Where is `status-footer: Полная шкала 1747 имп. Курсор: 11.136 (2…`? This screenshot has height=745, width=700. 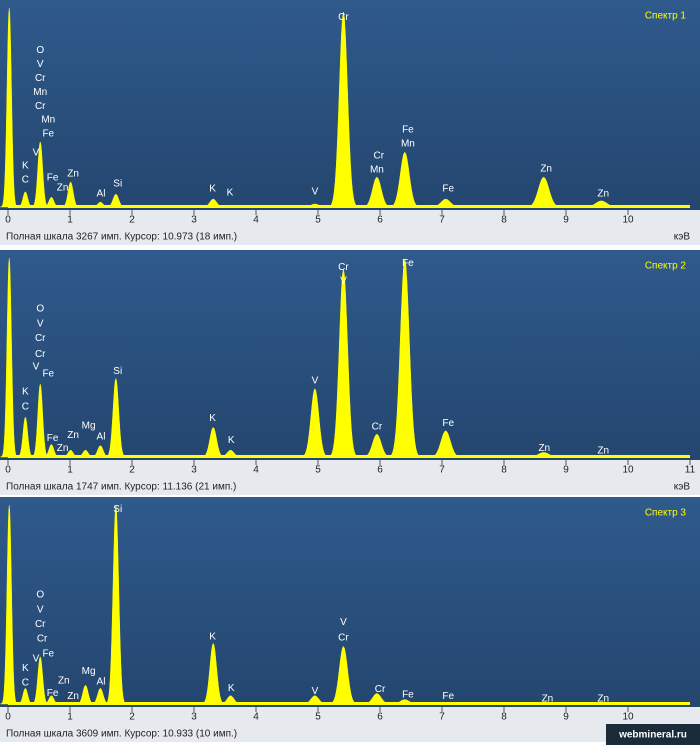 status-footer: Полная шкала 1747 имп. Курсор: 11.136 (2… is located at coordinates (121, 487).